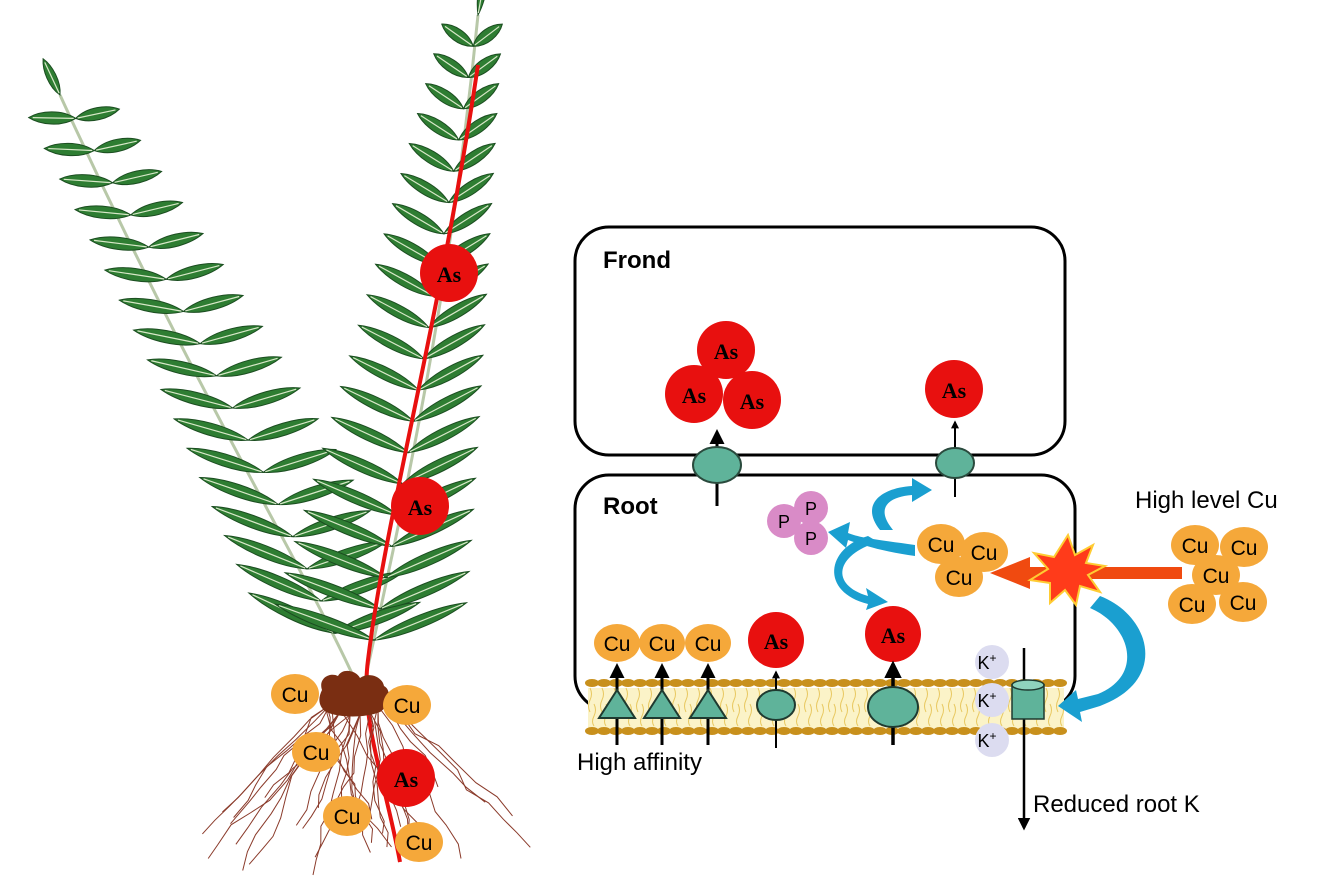 The width and height of the screenshot is (1324, 886). What do you see at coordinates (407, 705) in the screenshot?
I see `cu-ion-plant-2: Cu` at bounding box center [407, 705].